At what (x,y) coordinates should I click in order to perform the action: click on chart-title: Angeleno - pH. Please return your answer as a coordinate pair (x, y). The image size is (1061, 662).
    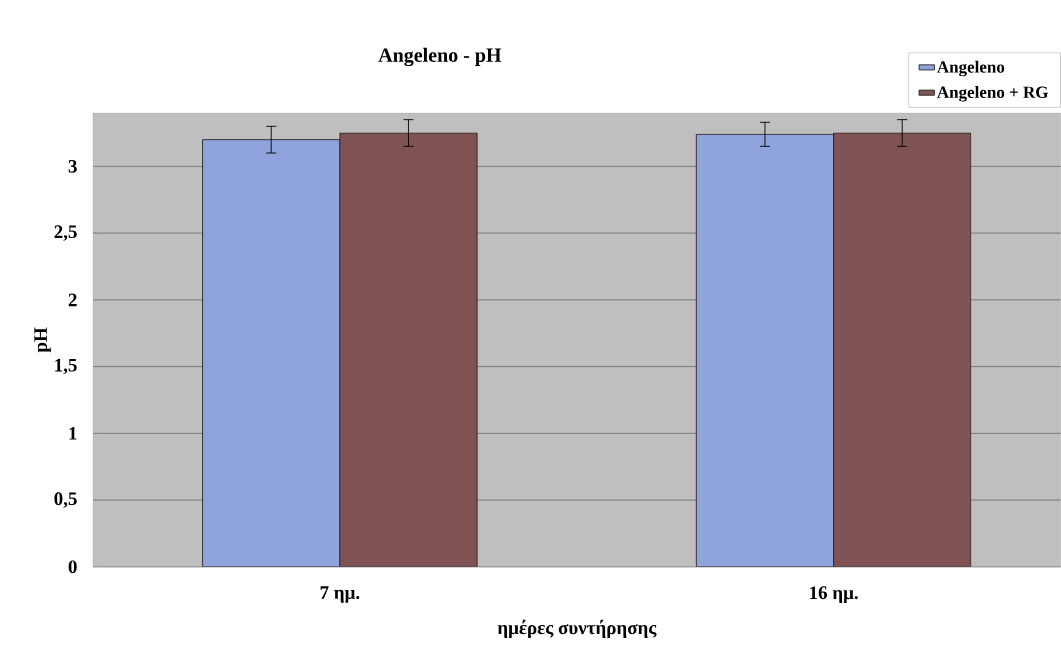
    Looking at the image, I should click on (440, 57).